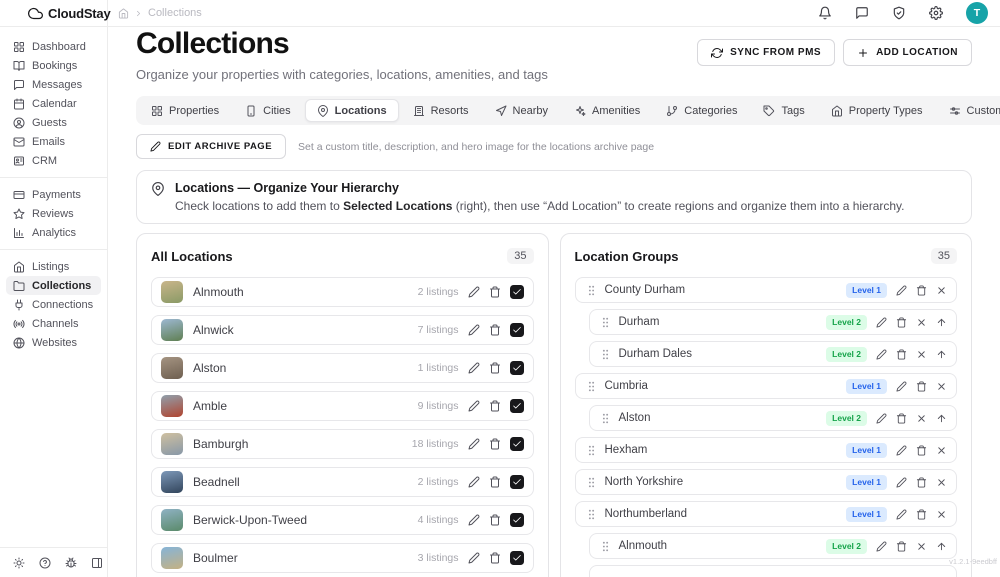 The image size is (1000, 577). I want to click on tab-amenities: Amenities, so click(607, 110).